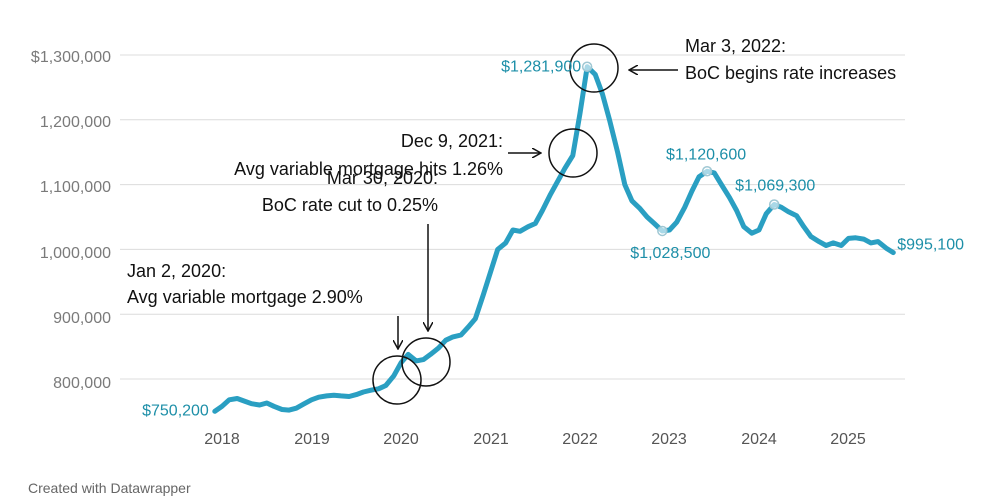  Describe the element at coordinates (759, 439) in the screenshot. I see `x-tick-label: 2024` at that location.